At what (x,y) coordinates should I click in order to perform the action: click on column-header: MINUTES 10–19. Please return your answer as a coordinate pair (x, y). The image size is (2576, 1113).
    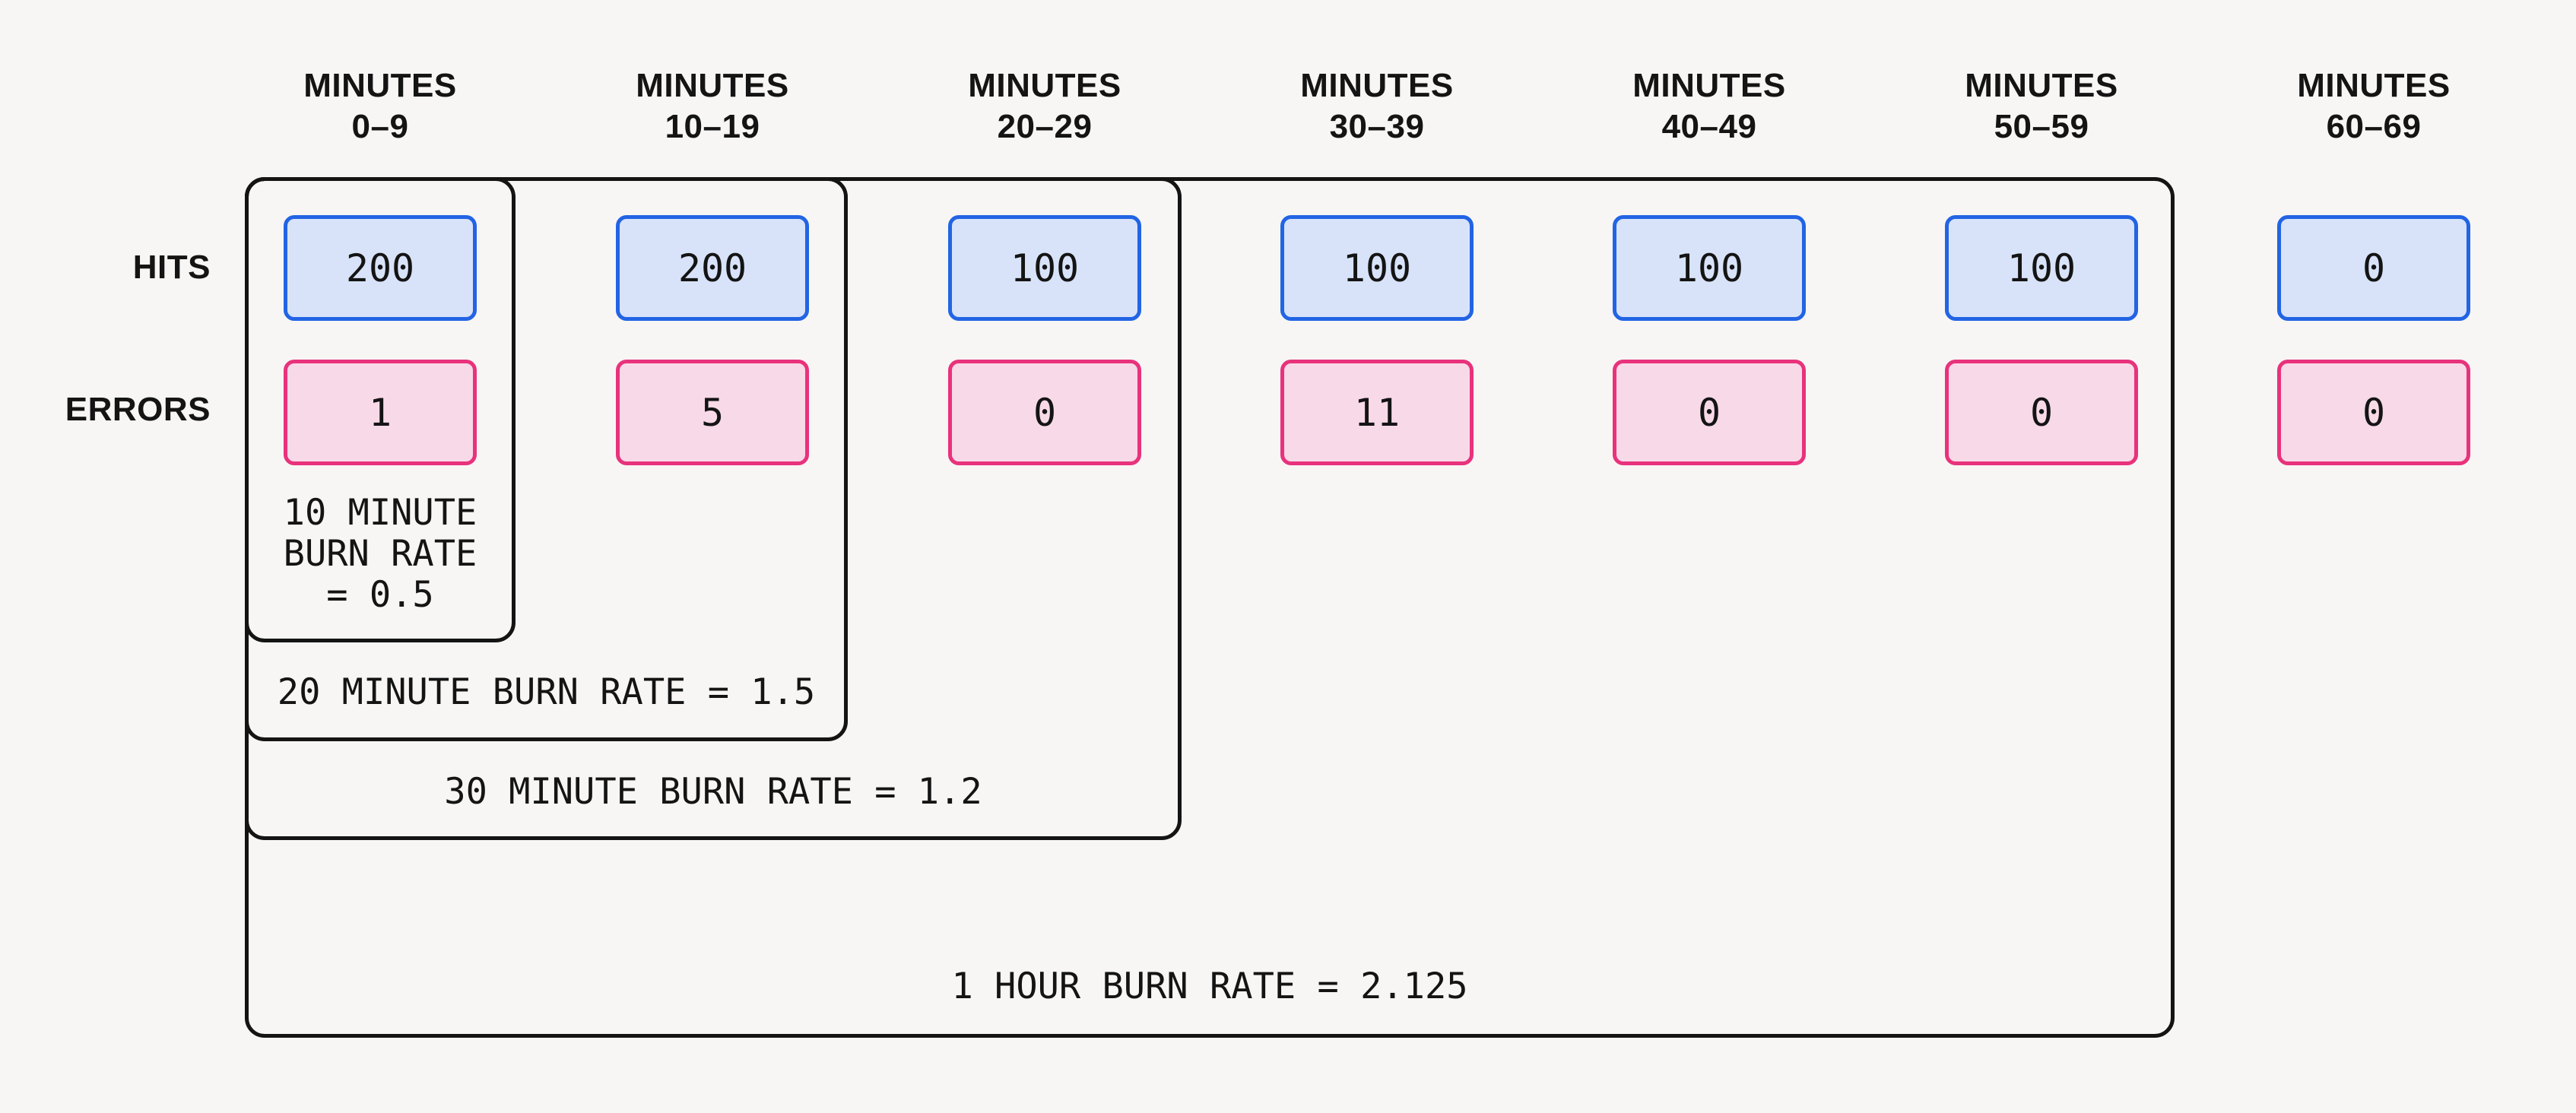
    Looking at the image, I should click on (712, 106).